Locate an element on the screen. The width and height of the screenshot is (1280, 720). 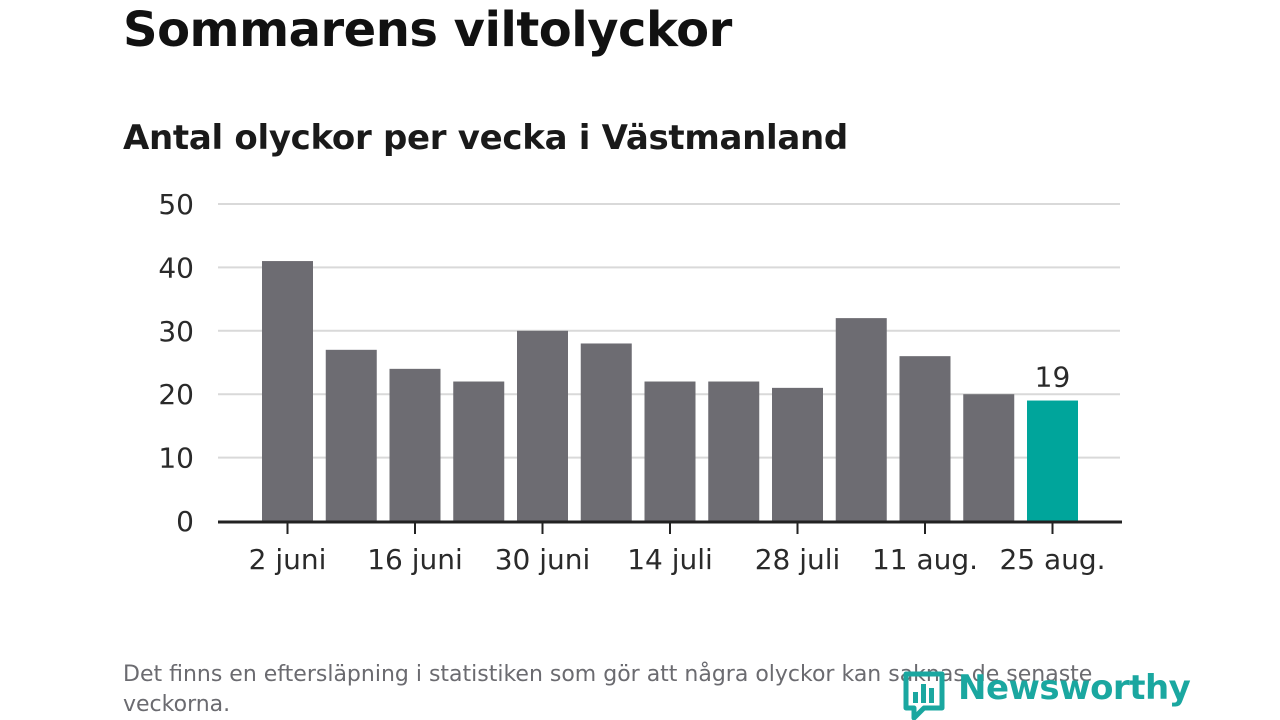
chart-title: Sommarens viltolyckor is located at coordinates (427, 30).